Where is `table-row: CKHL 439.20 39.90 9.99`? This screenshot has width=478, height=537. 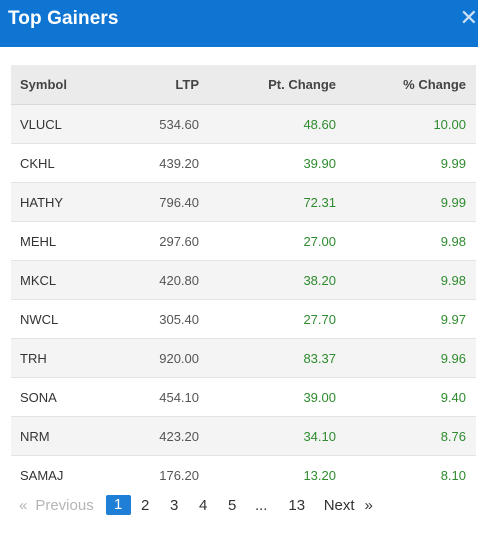 table-row: CKHL 439.20 39.90 9.99 is located at coordinates (243, 163).